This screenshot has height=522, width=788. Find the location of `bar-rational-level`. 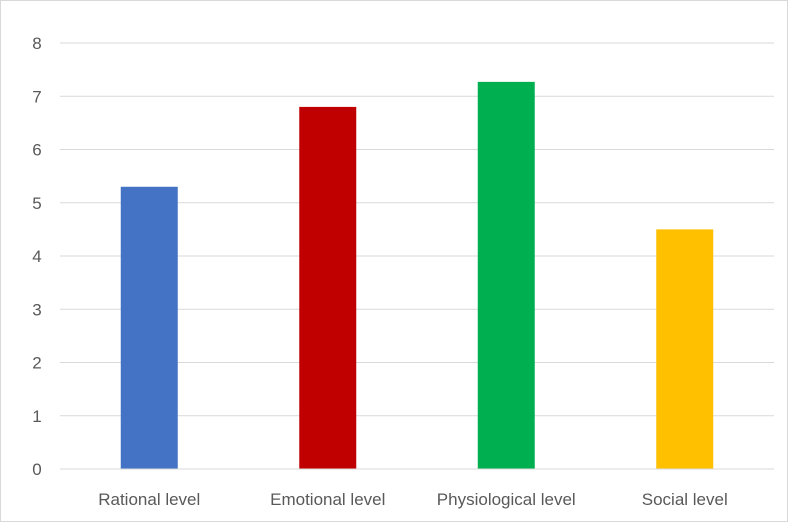

bar-rational-level is located at coordinates (149, 327).